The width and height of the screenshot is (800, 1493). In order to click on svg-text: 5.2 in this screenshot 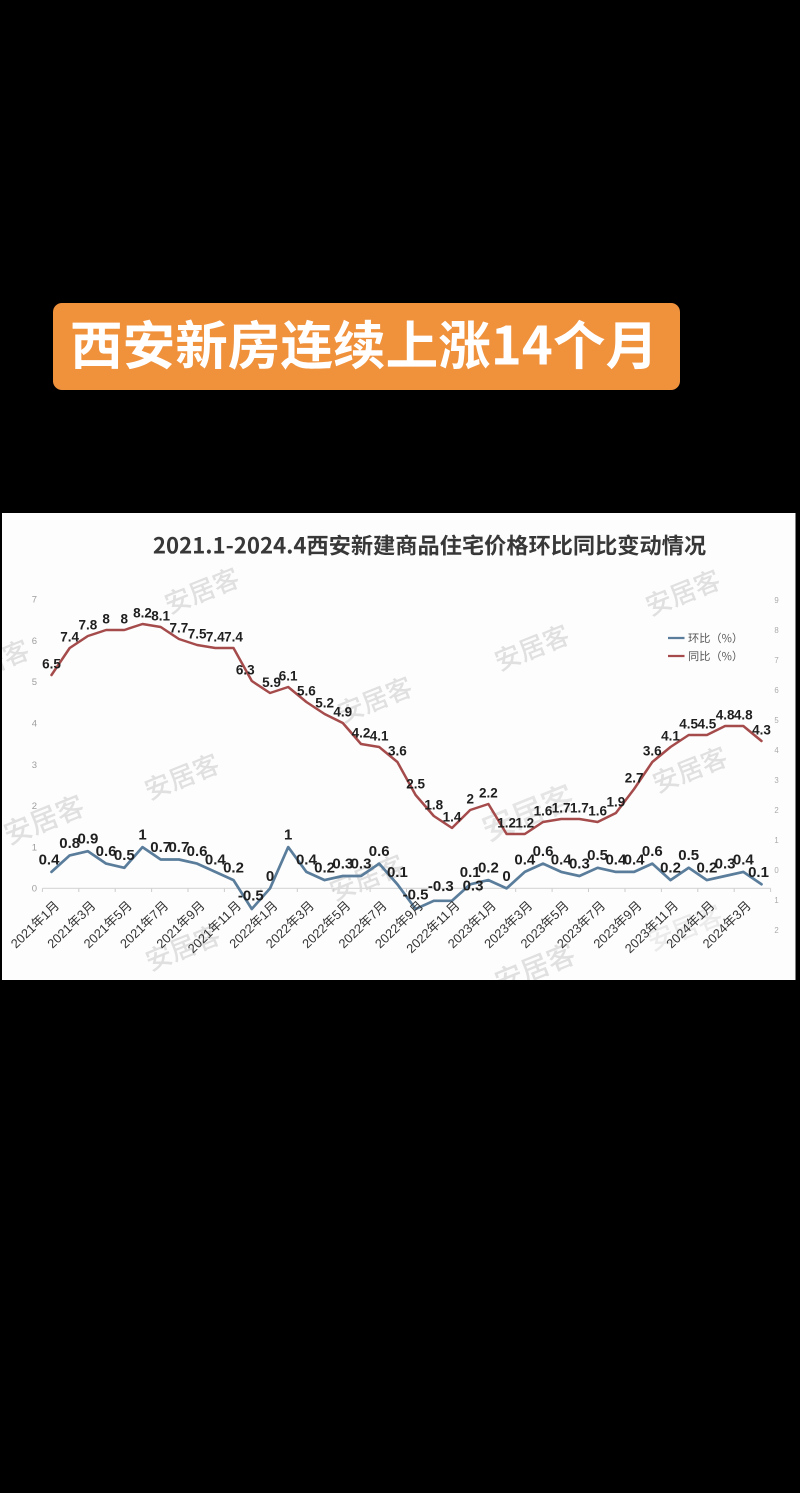, I will do `click(324, 703)`.